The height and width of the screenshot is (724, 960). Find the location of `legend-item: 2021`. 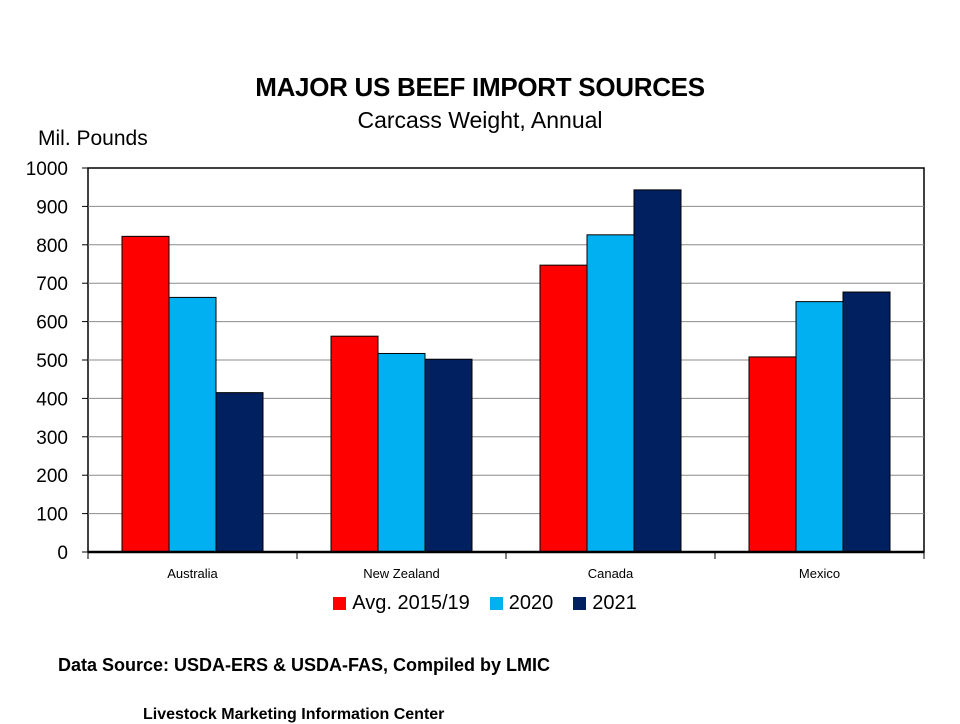

legend-item: 2021 is located at coordinates (605, 603).